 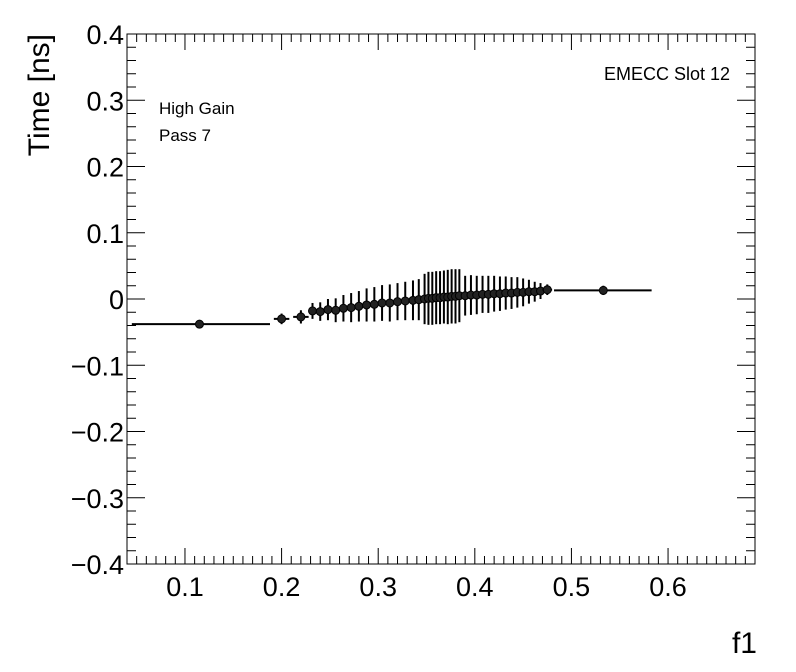 What do you see at coordinates (105, 168) in the screenshot?
I see `y-tick-label: 0.2` at bounding box center [105, 168].